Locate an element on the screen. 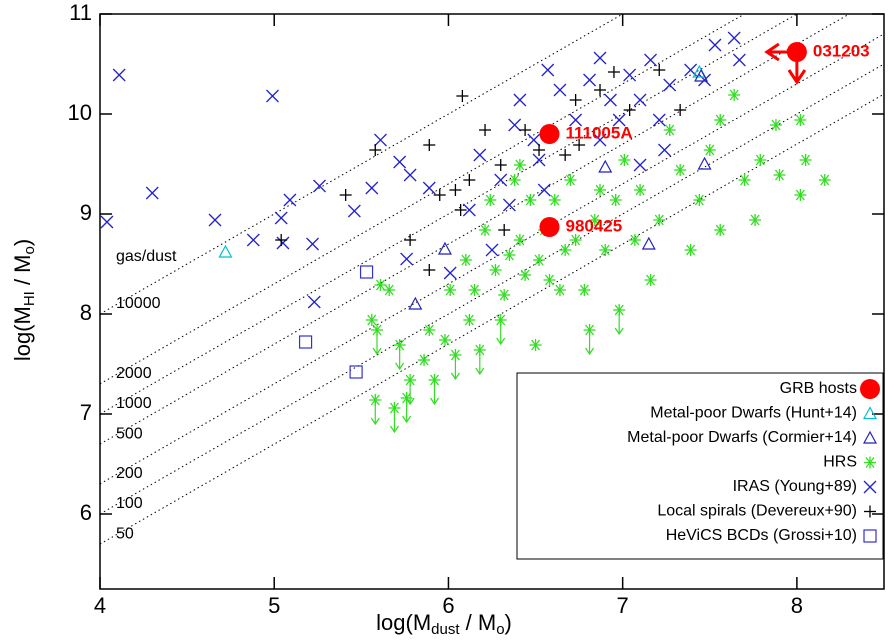 This screenshot has width=888, height=643. y-tick-label: 8 is located at coordinates (86, 312).